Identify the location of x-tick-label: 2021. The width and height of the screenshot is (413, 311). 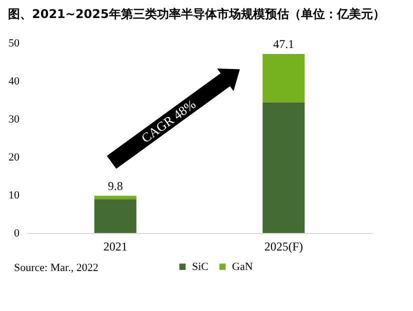
(115, 247).